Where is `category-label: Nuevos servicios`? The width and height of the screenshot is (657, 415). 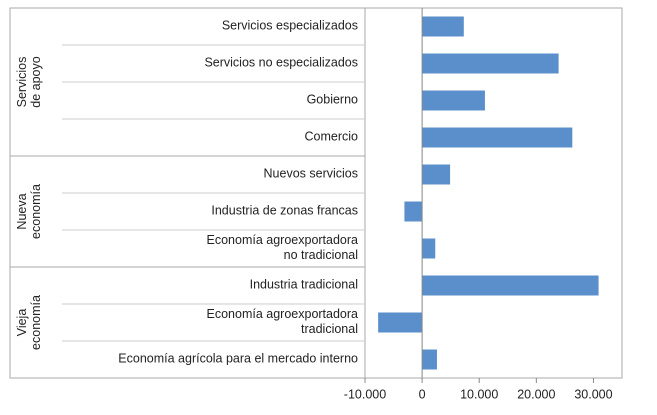 category-label: Nuevos servicios is located at coordinates (311, 174).